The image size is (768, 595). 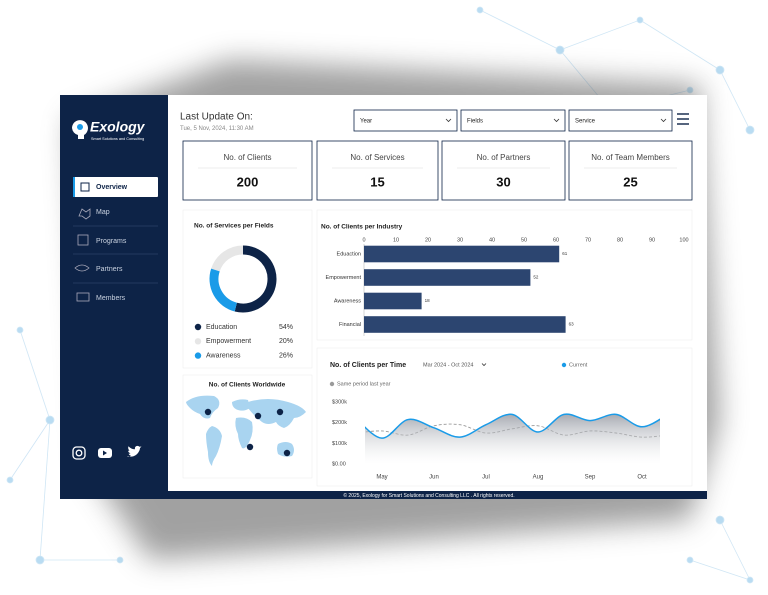 What do you see at coordinates (344, 278) in the screenshot?
I see `y-tick-label: Empowerment` at bounding box center [344, 278].